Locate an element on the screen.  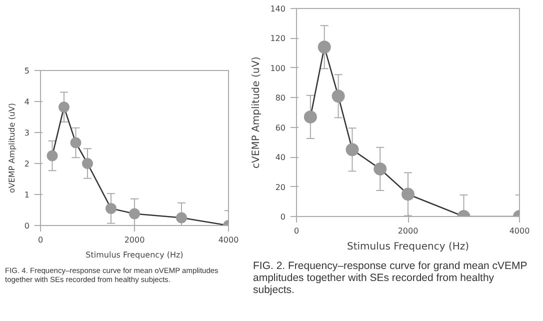
y-axis-title: oVEMP Amplitude (uV) is located at coordinates (11, 148).